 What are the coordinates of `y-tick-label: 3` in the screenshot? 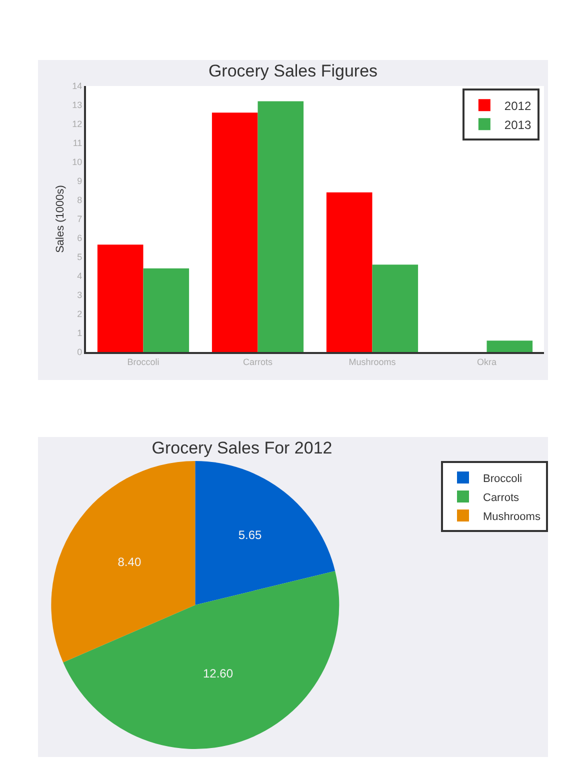 It's located at (79, 295).